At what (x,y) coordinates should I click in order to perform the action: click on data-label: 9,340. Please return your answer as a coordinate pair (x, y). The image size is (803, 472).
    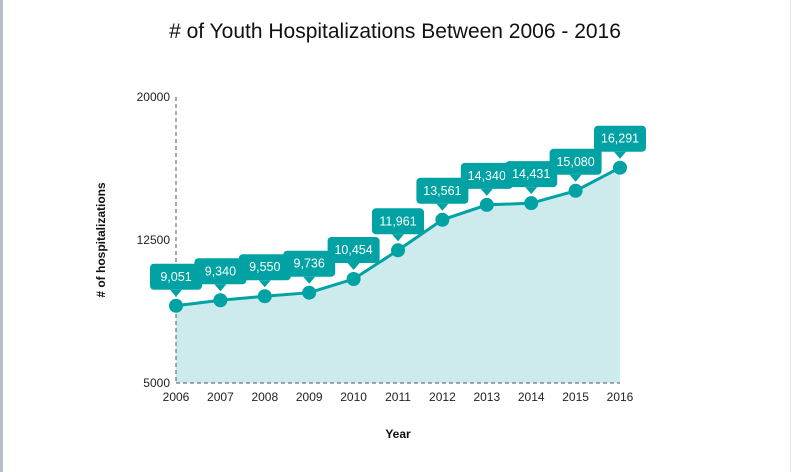
    Looking at the image, I should click on (220, 271).